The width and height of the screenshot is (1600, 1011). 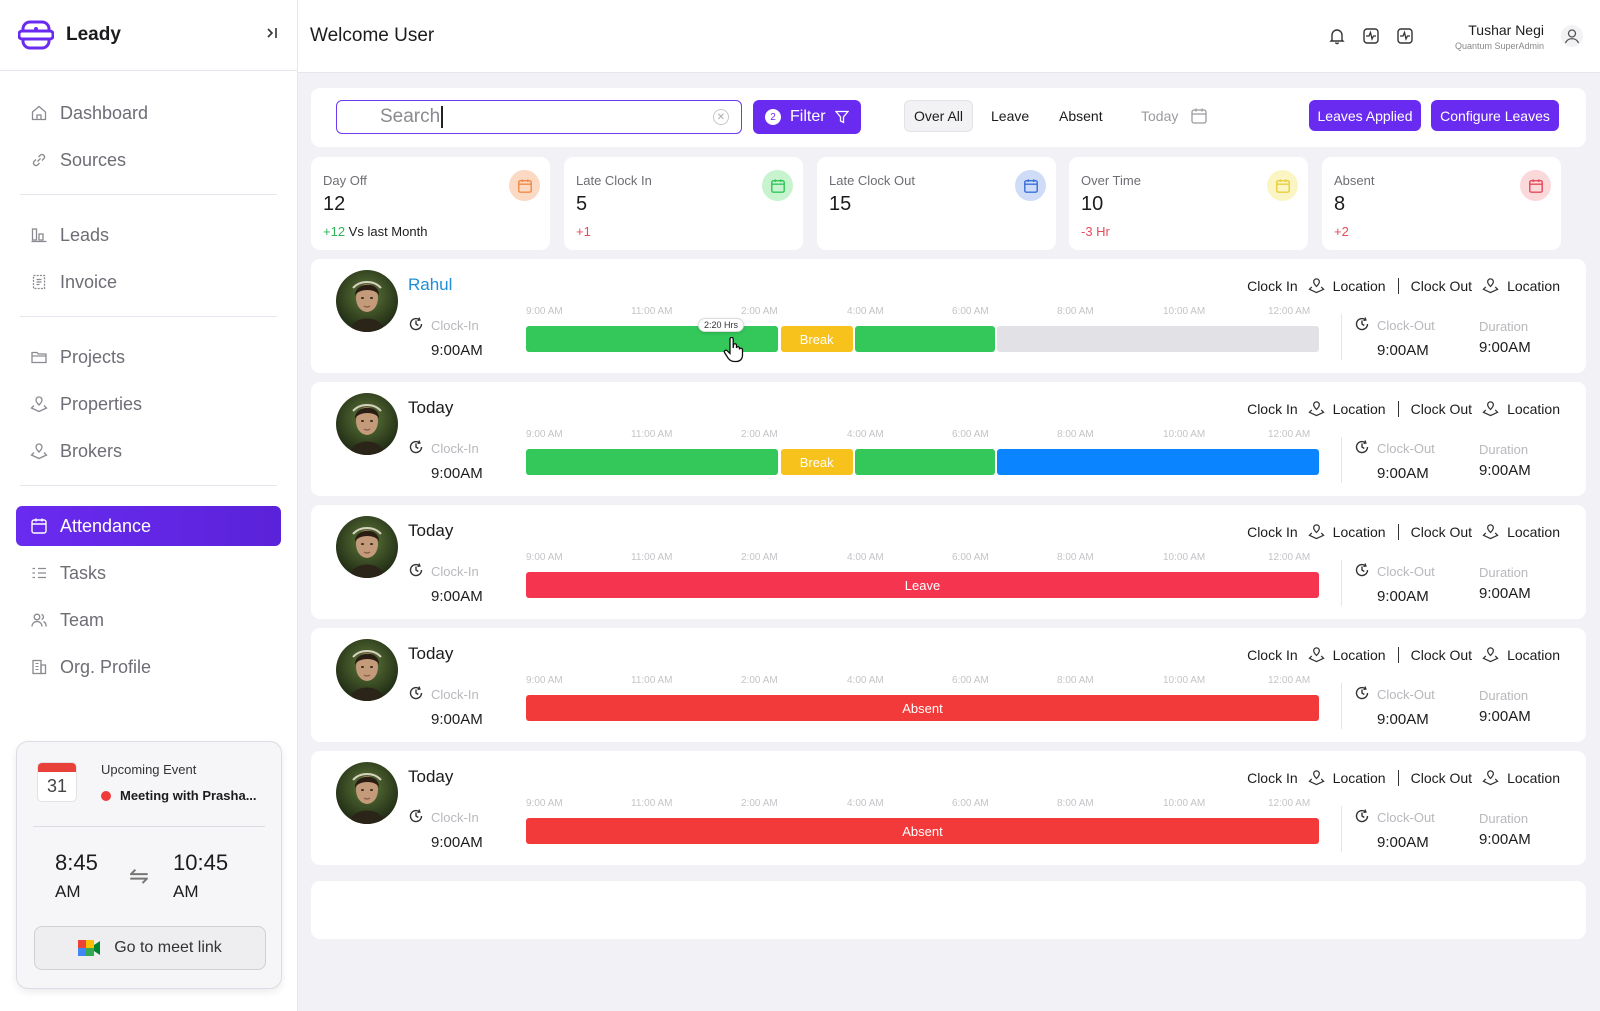 What do you see at coordinates (148, 235) in the screenshot?
I see `sidebar-item-leads: Leads` at bounding box center [148, 235].